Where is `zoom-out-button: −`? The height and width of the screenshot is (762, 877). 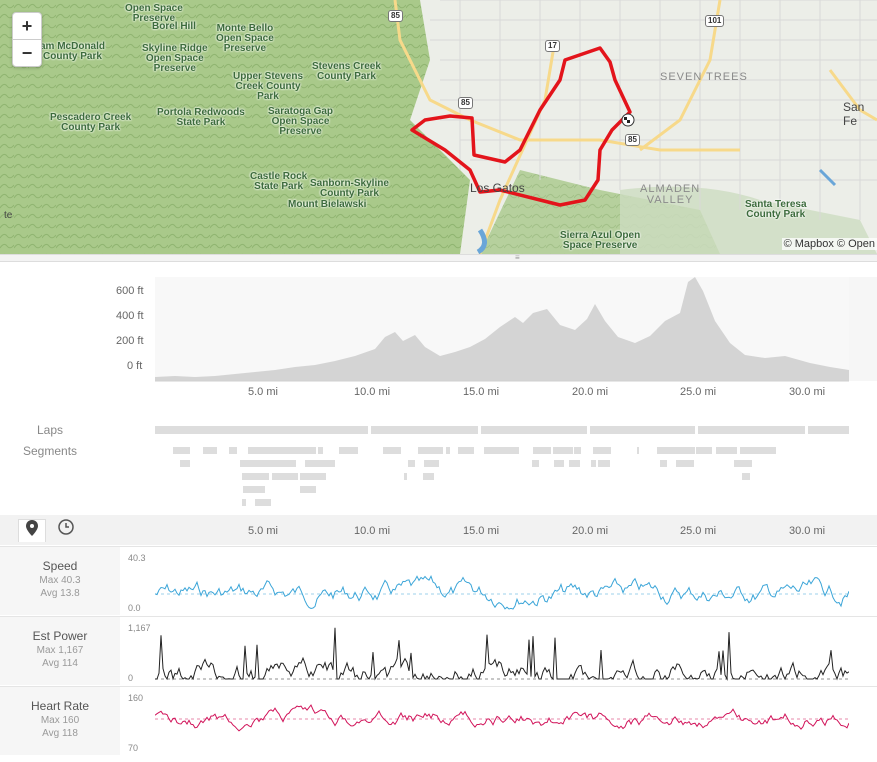 zoom-out-button: − is located at coordinates (27, 52).